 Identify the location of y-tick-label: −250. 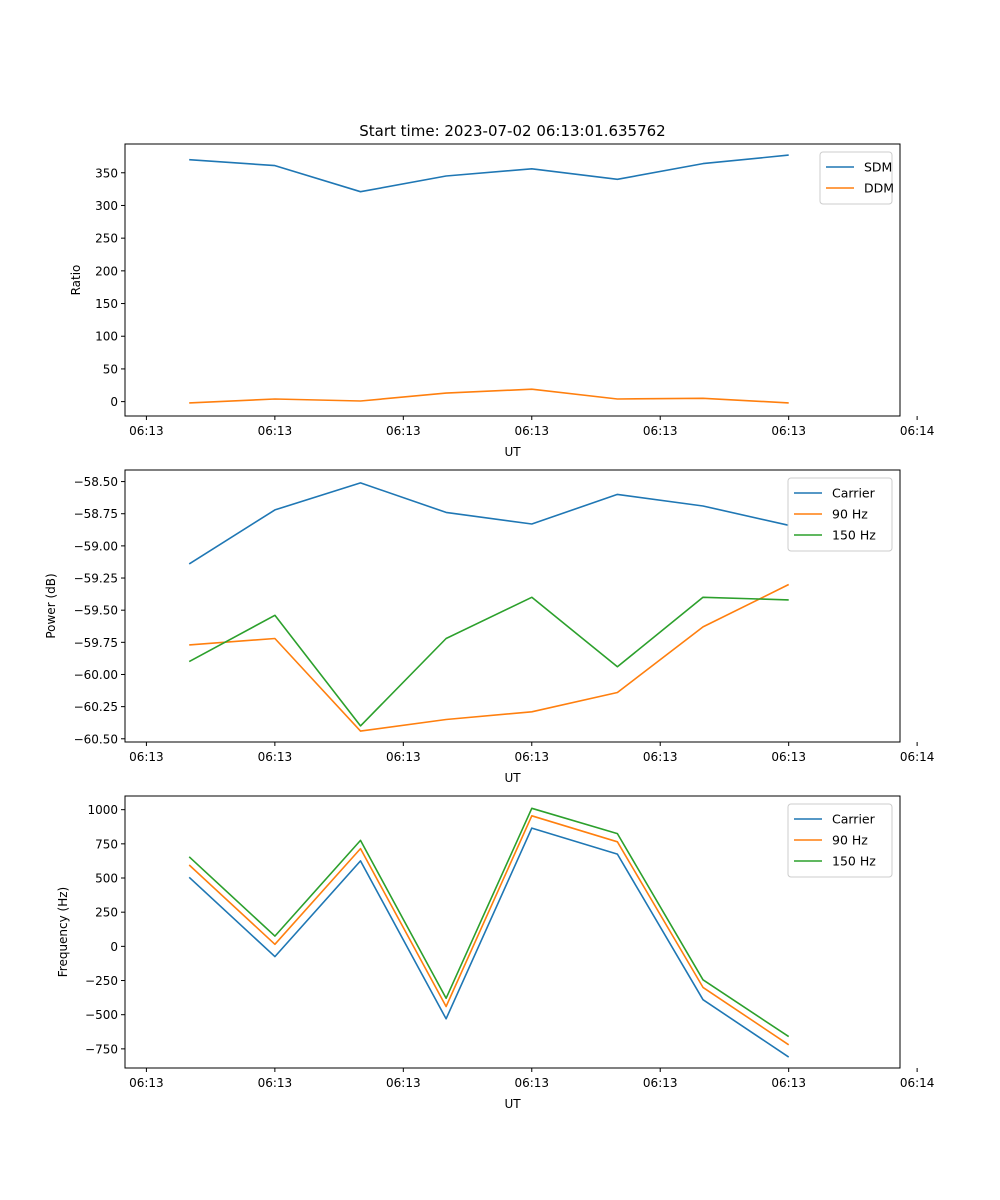
(101, 981).